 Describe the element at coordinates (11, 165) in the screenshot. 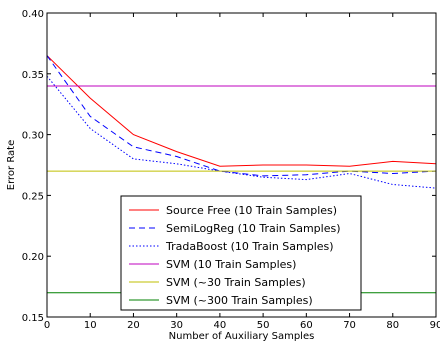

I see `y-axis-label: Error Rate` at that location.